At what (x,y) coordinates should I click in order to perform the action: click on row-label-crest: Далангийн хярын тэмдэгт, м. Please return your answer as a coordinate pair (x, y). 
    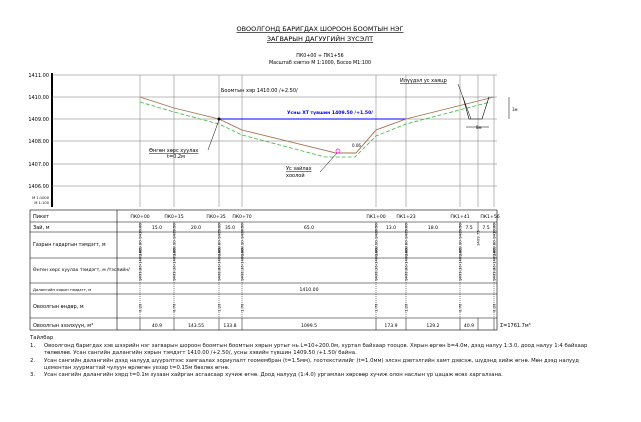
    Looking at the image, I should click on (62, 289).